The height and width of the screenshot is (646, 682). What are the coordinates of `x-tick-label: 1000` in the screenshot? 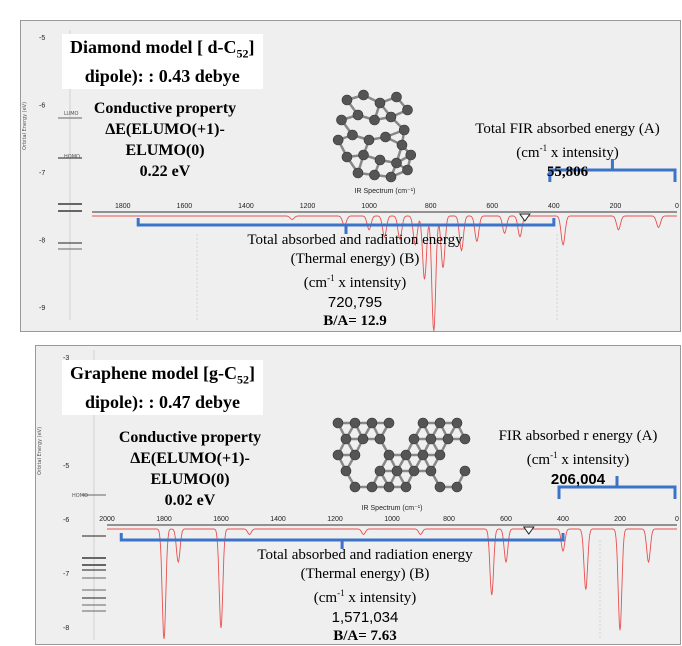 It's located at (369, 206).